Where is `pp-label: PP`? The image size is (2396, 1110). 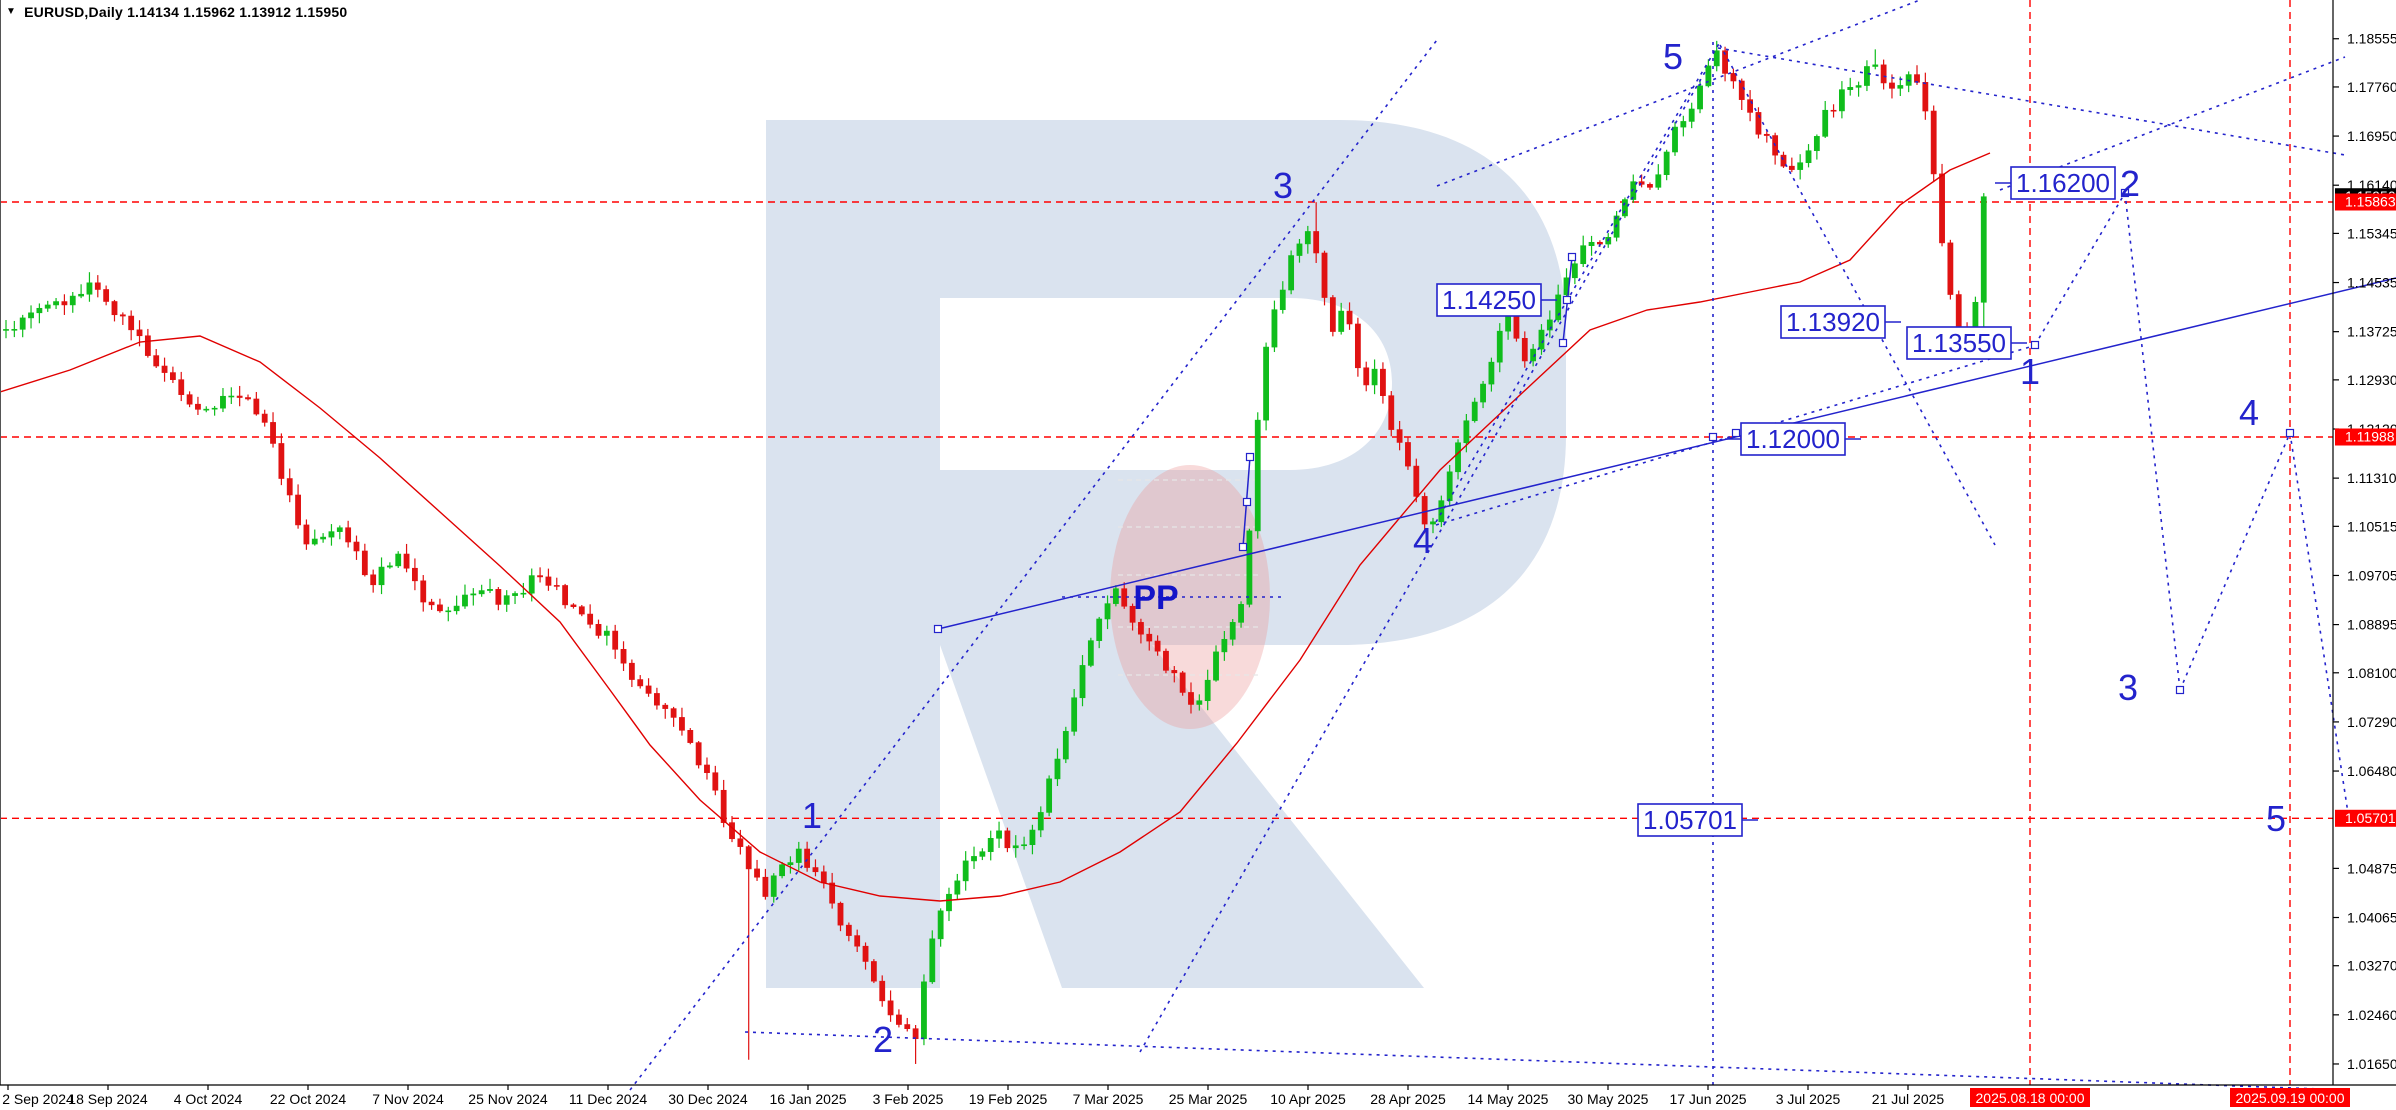 pp-label: PP is located at coordinates (1155, 598).